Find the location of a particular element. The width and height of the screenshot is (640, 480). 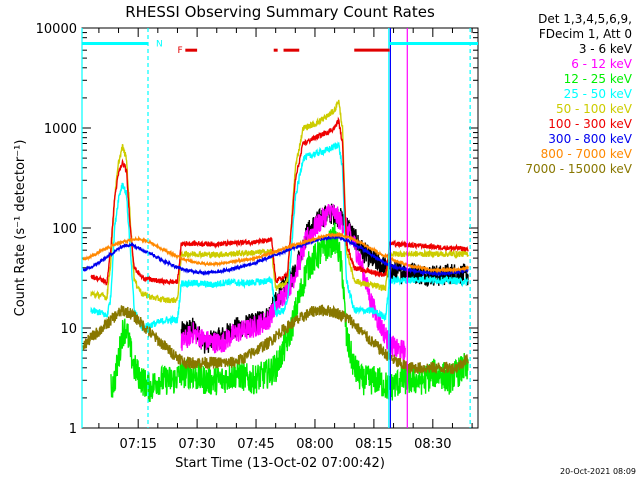

y-tick-label: 10000 is located at coordinates (56, 29).